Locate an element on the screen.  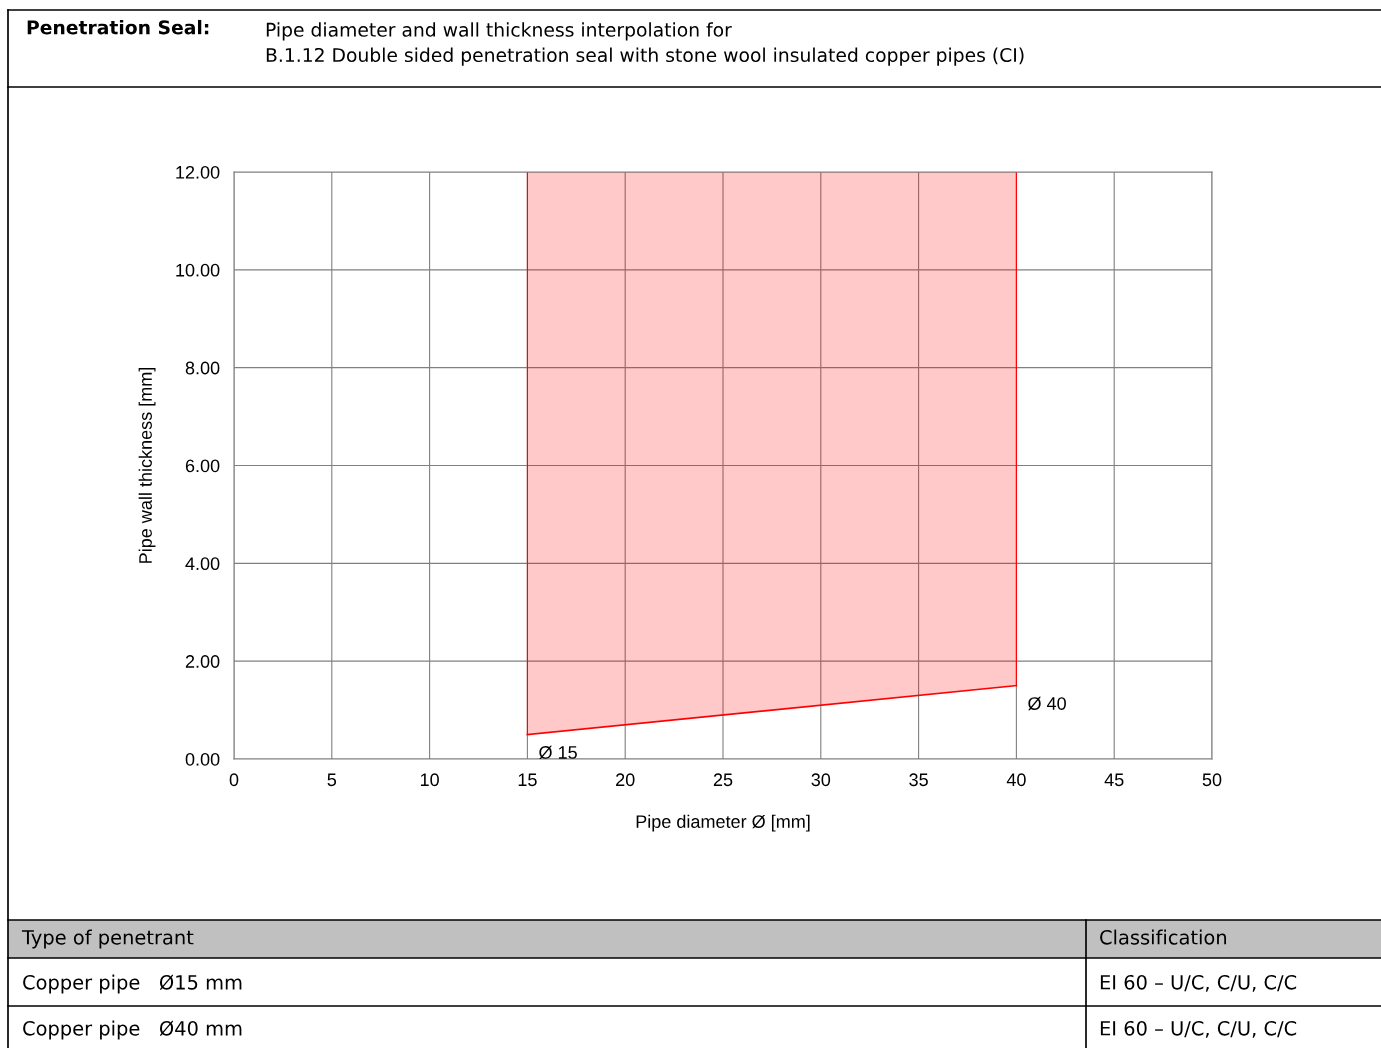
chart-title: Penetration Seal: is located at coordinates (118, 27).